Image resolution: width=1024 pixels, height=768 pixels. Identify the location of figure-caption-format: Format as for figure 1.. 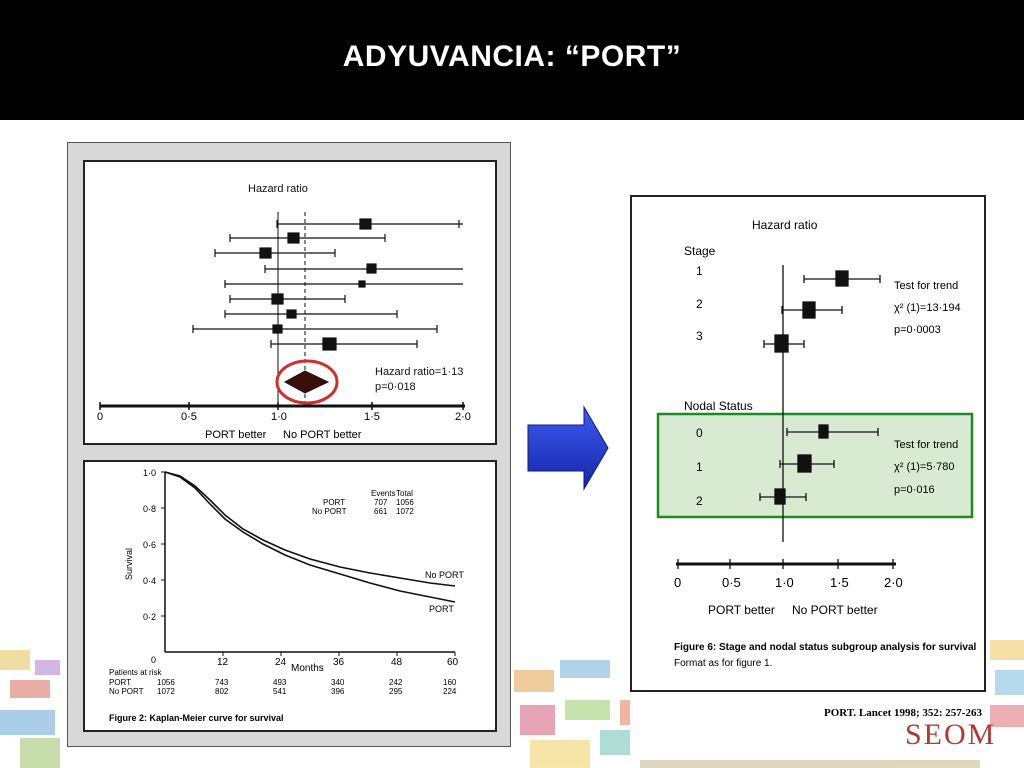
(723, 663).